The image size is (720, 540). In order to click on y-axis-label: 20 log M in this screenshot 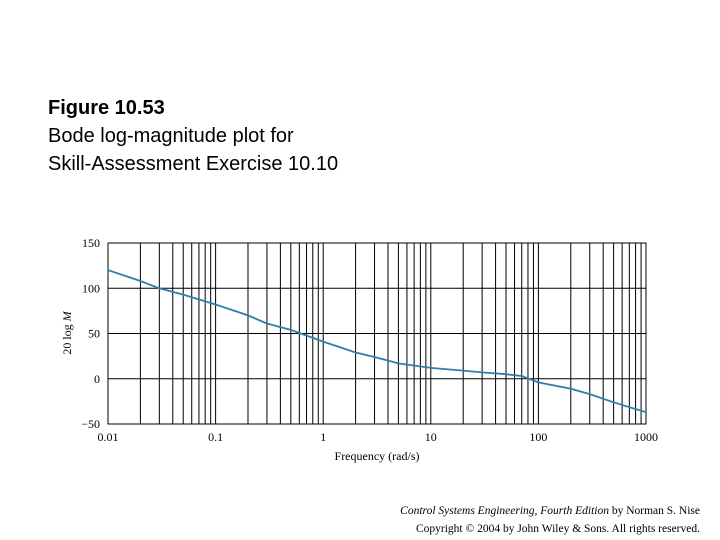, I will do `click(67, 332)`.